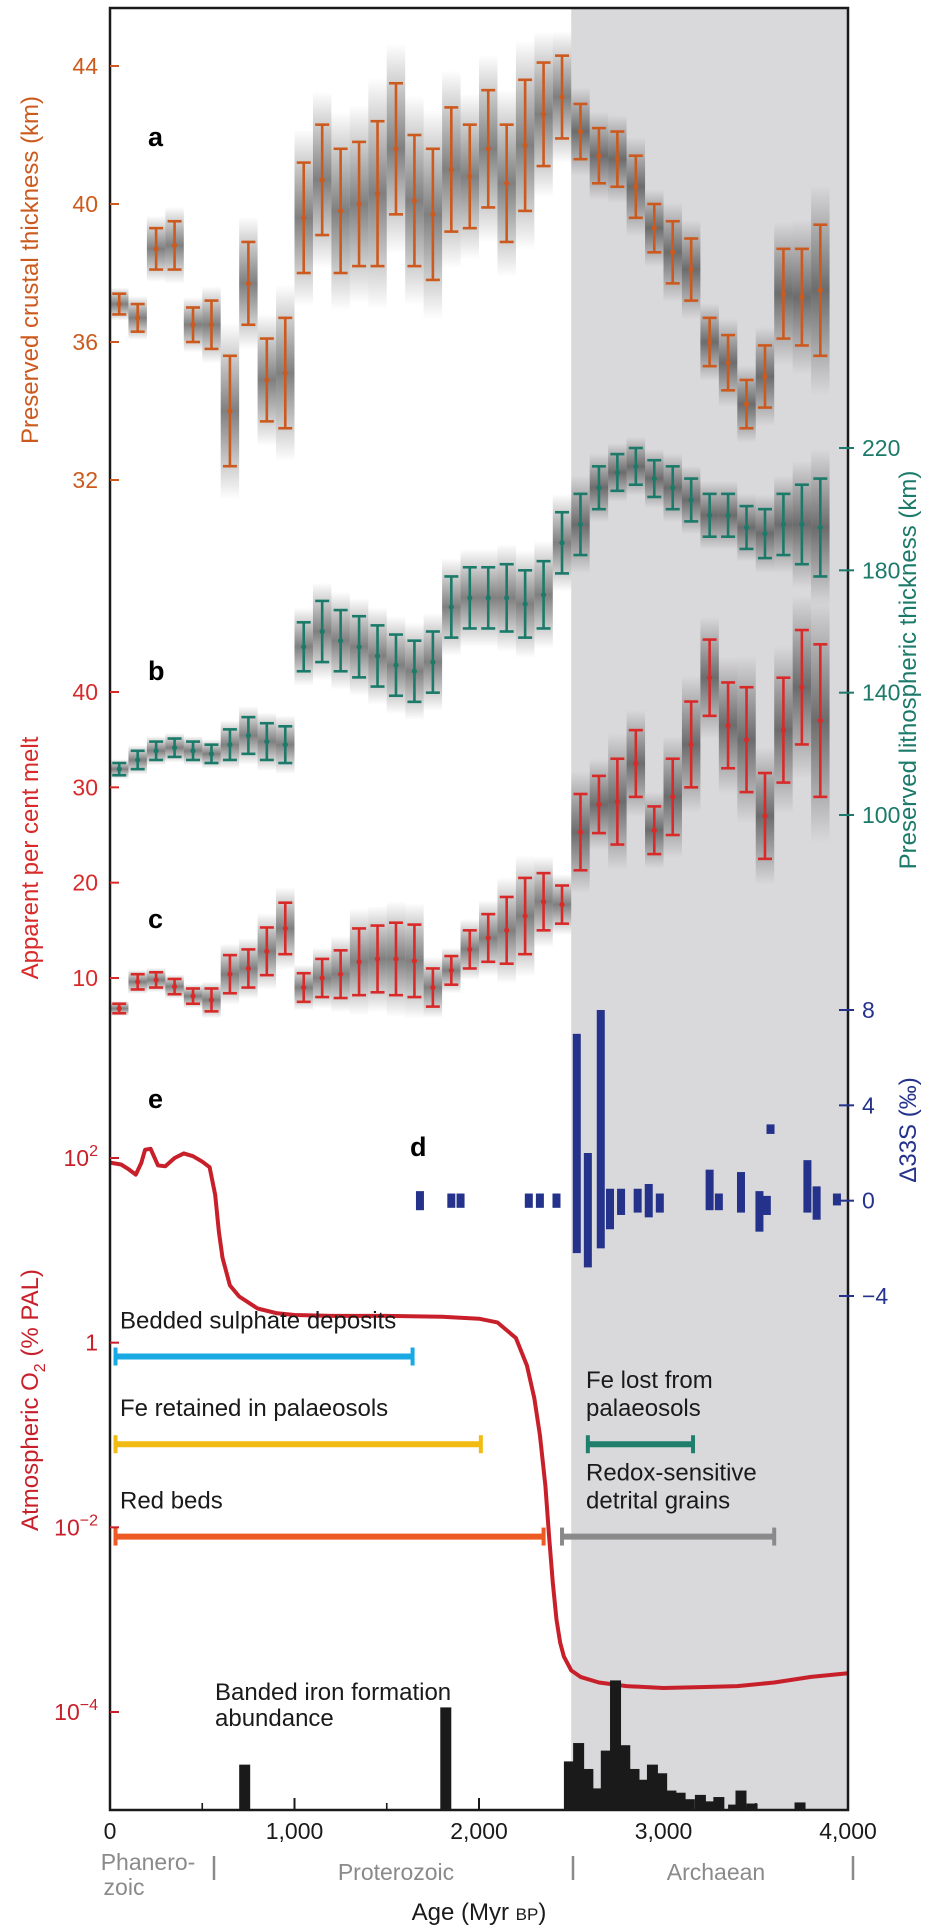  What do you see at coordinates (67, 1527) in the screenshot?
I see `e-ytick-base-1: 10` at bounding box center [67, 1527].